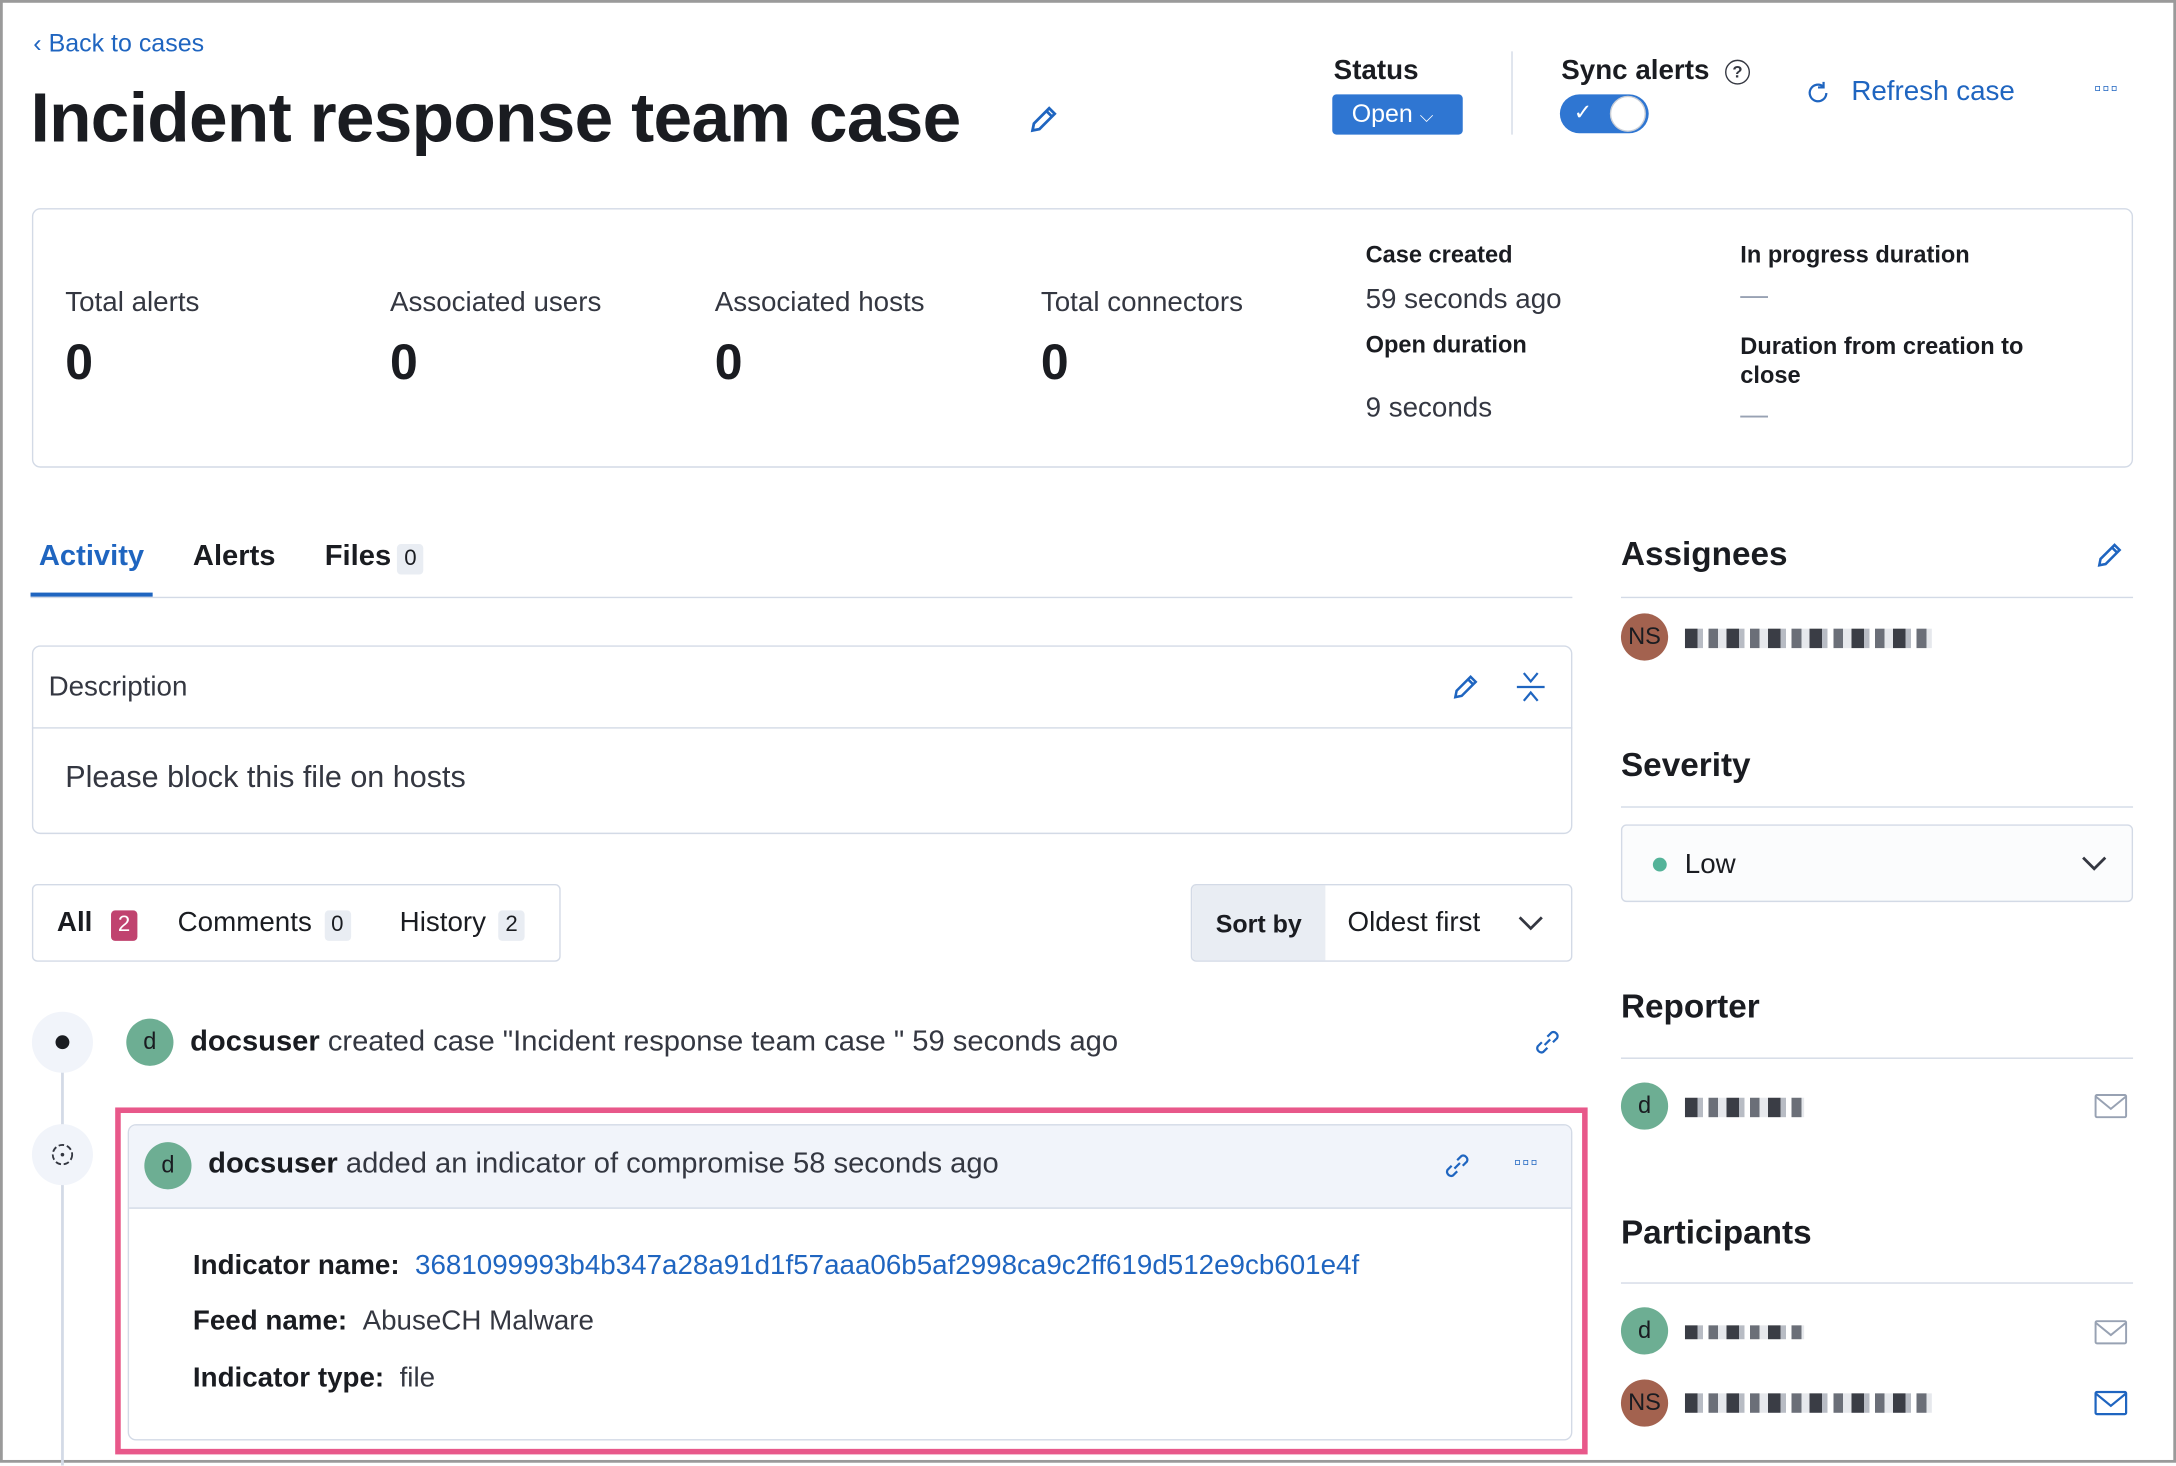 Image resolution: width=2176 pixels, height=1466 pixels. What do you see at coordinates (1635, 71) in the screenshot?
I see `sync-alerts-label: Sync alerts` at bounding box center [1635, 71].